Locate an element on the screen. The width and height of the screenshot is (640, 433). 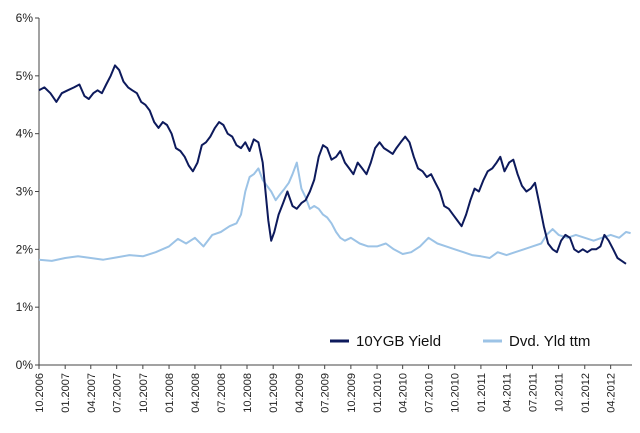
x-tick-label: 01.2012 is located at coordinates (586, 393).